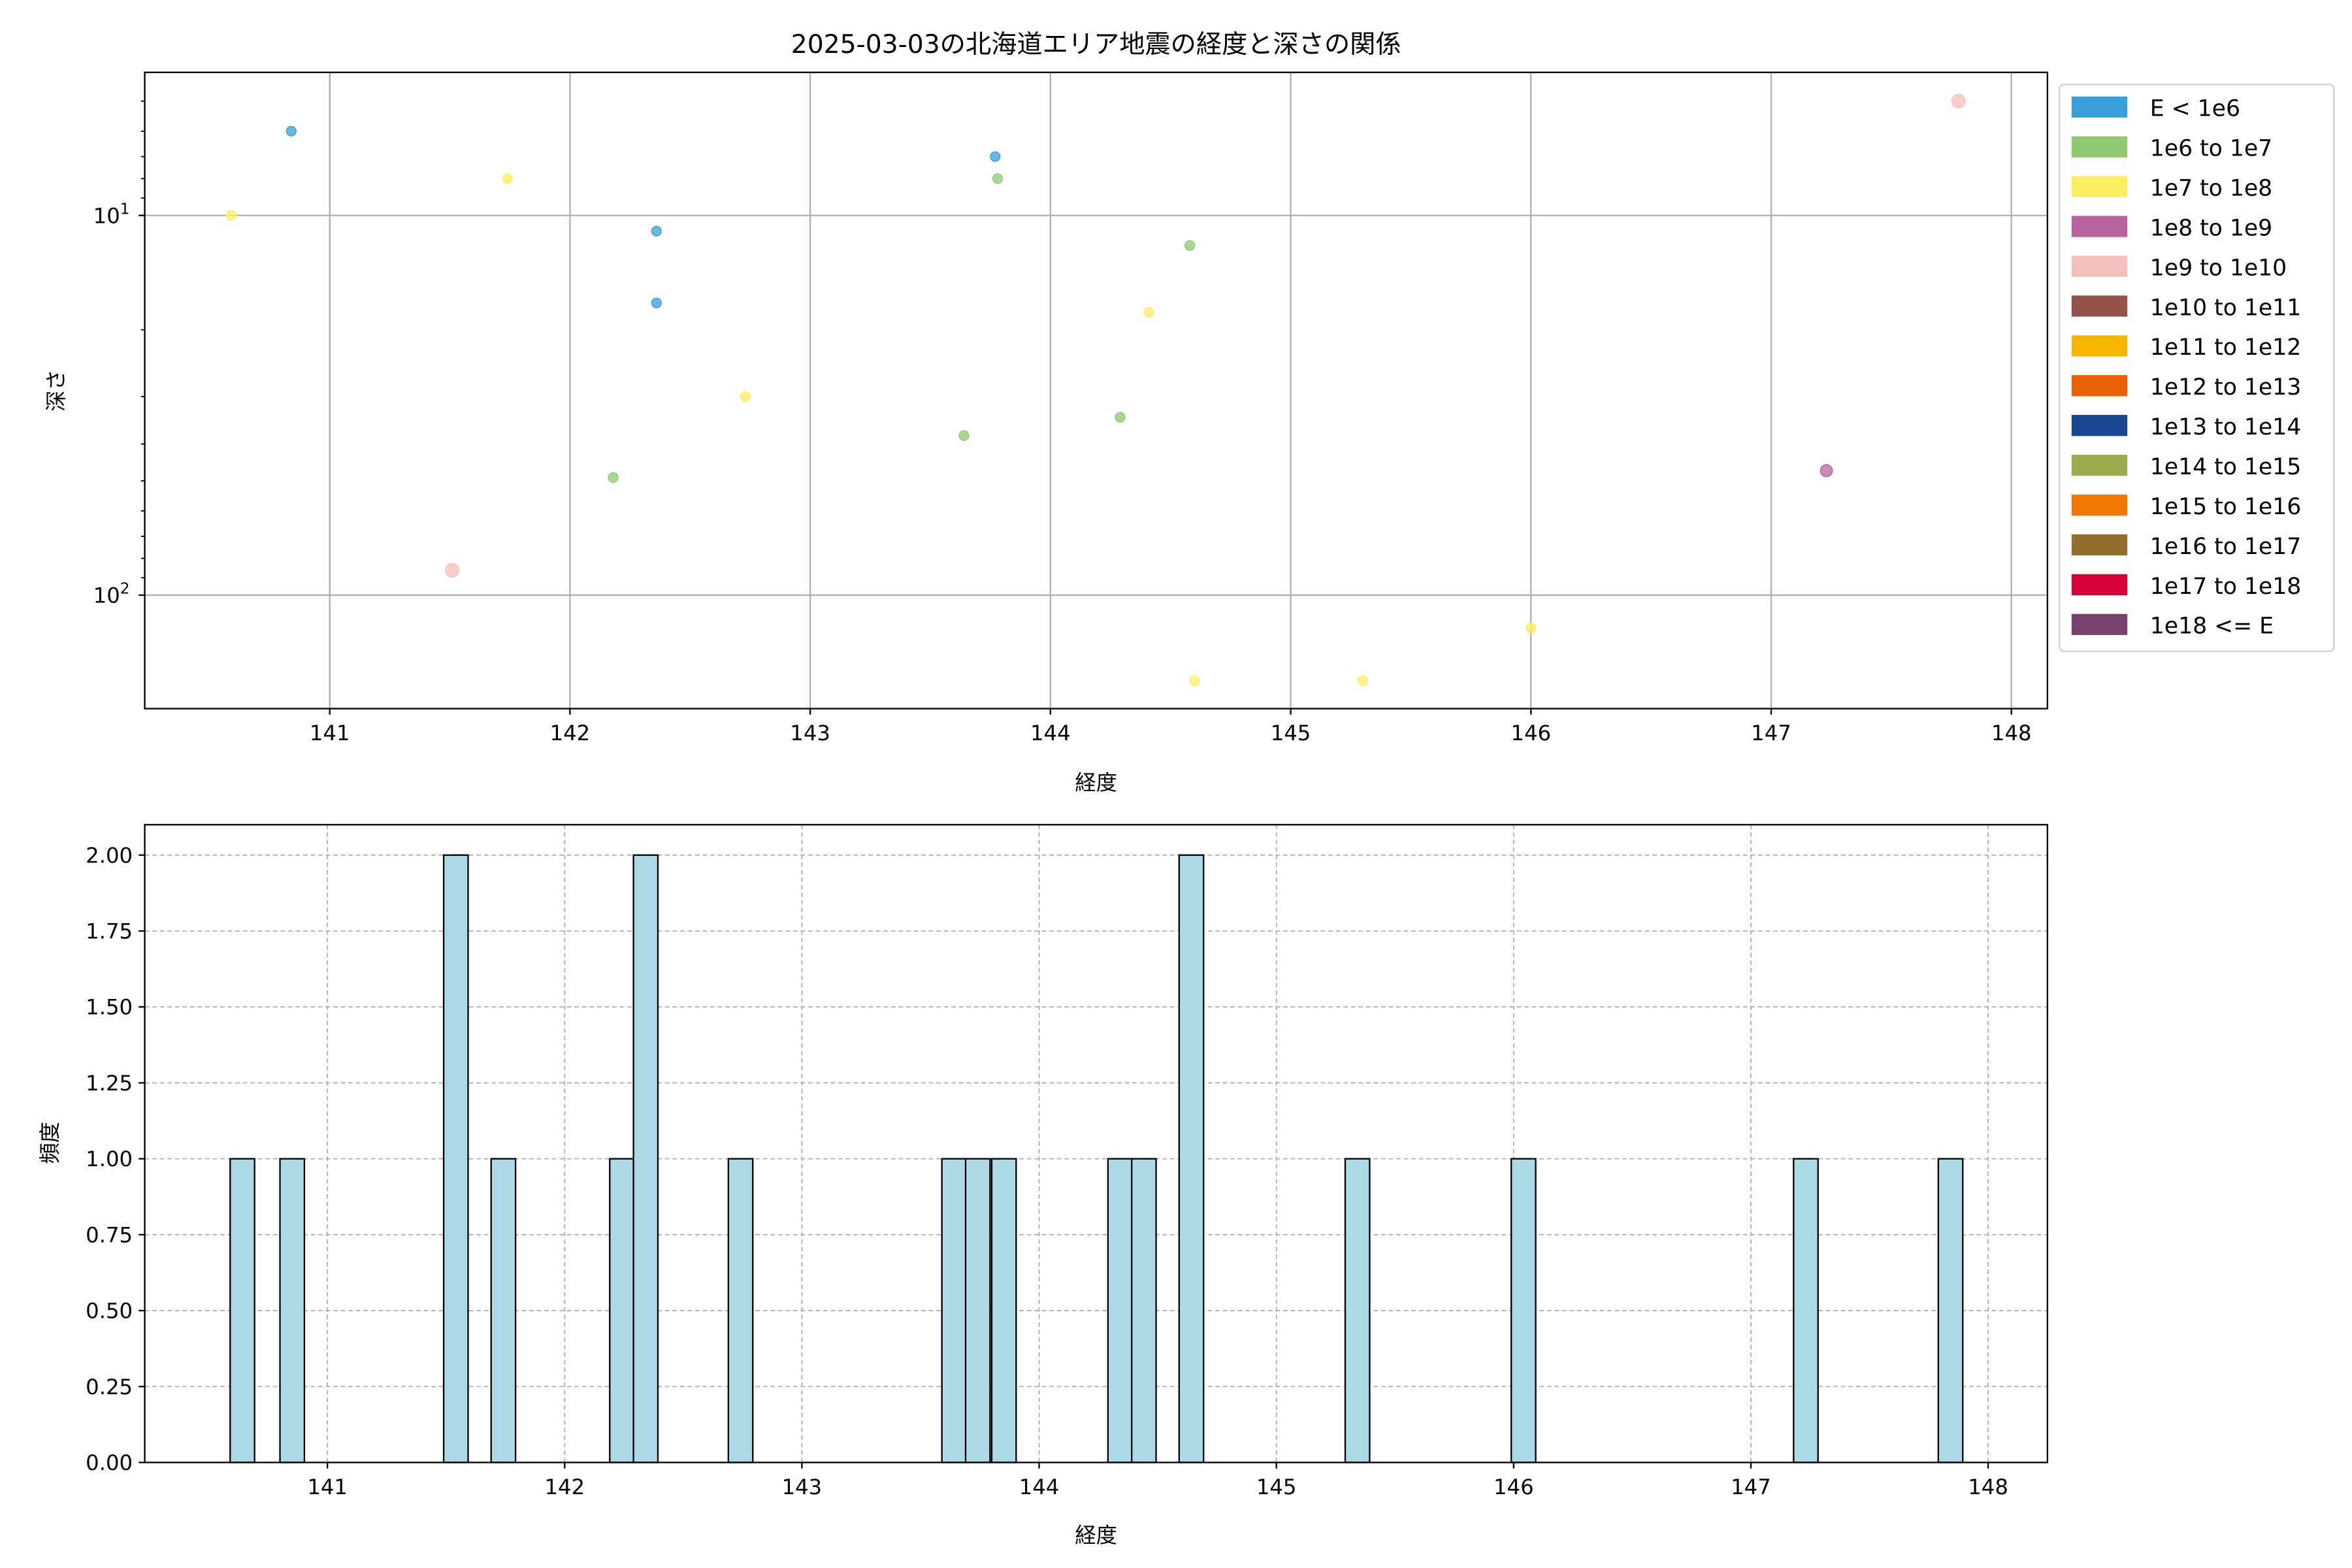 The height and width of the screenshot is (1568, 2352). Describe the element at coordinates (109, 1387) in the screenshot. I see `y-tick-label: 0.25` at that location.